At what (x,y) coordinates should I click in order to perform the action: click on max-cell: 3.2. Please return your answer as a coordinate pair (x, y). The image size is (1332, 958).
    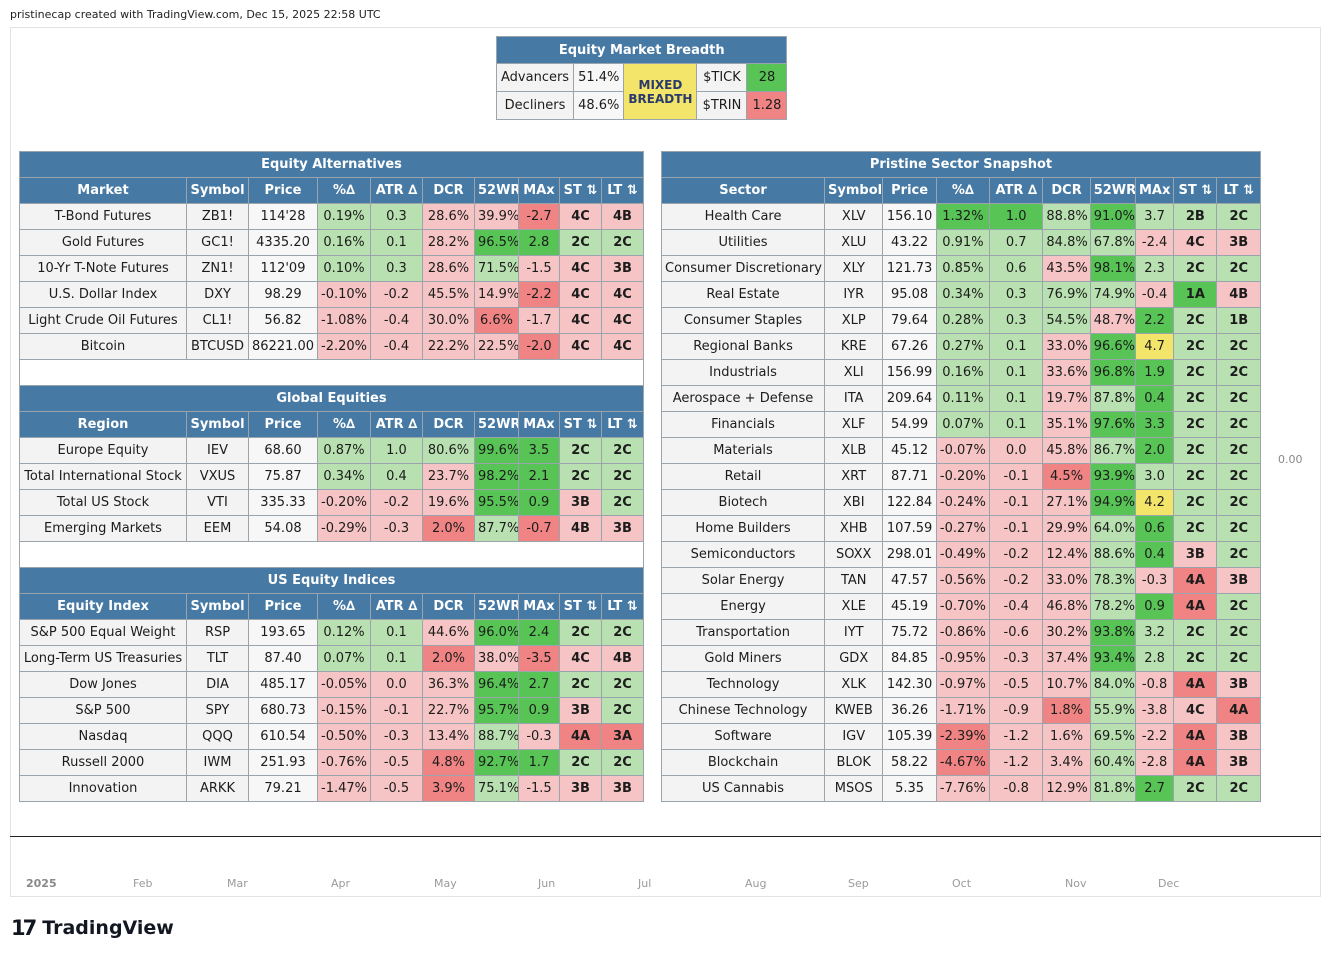
    Looking at the image, I should click on (1154, 632).